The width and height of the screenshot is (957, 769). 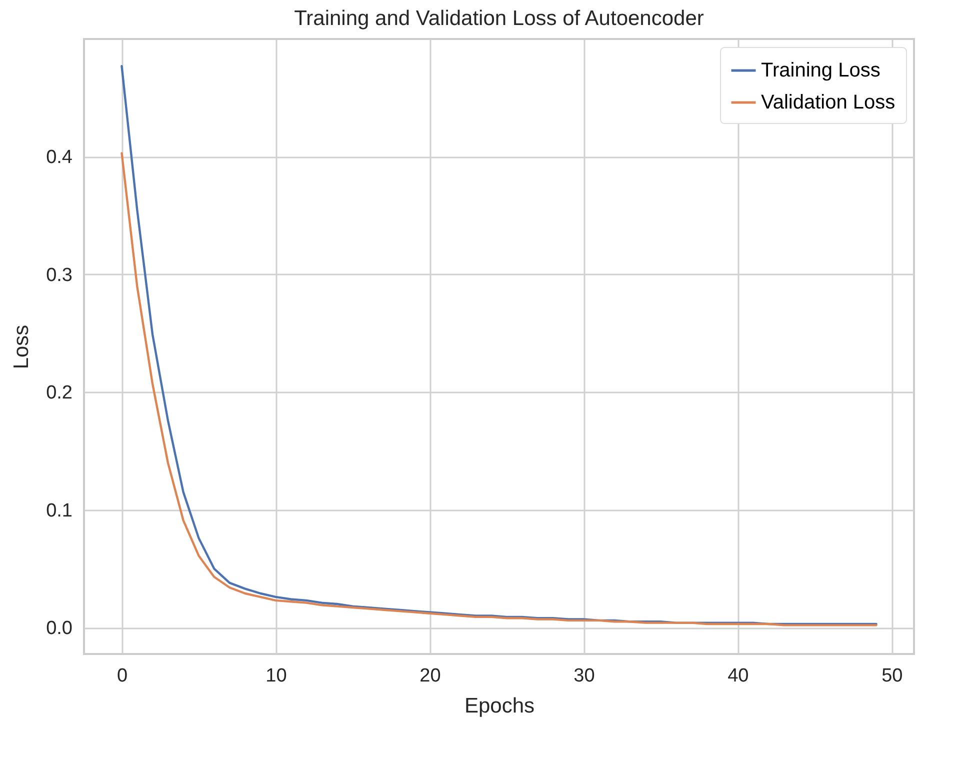 What do you see at coordinates (22, 347) in the screenshot?
I see `y-axis-title: Loss` at bounding box center [22, 347].